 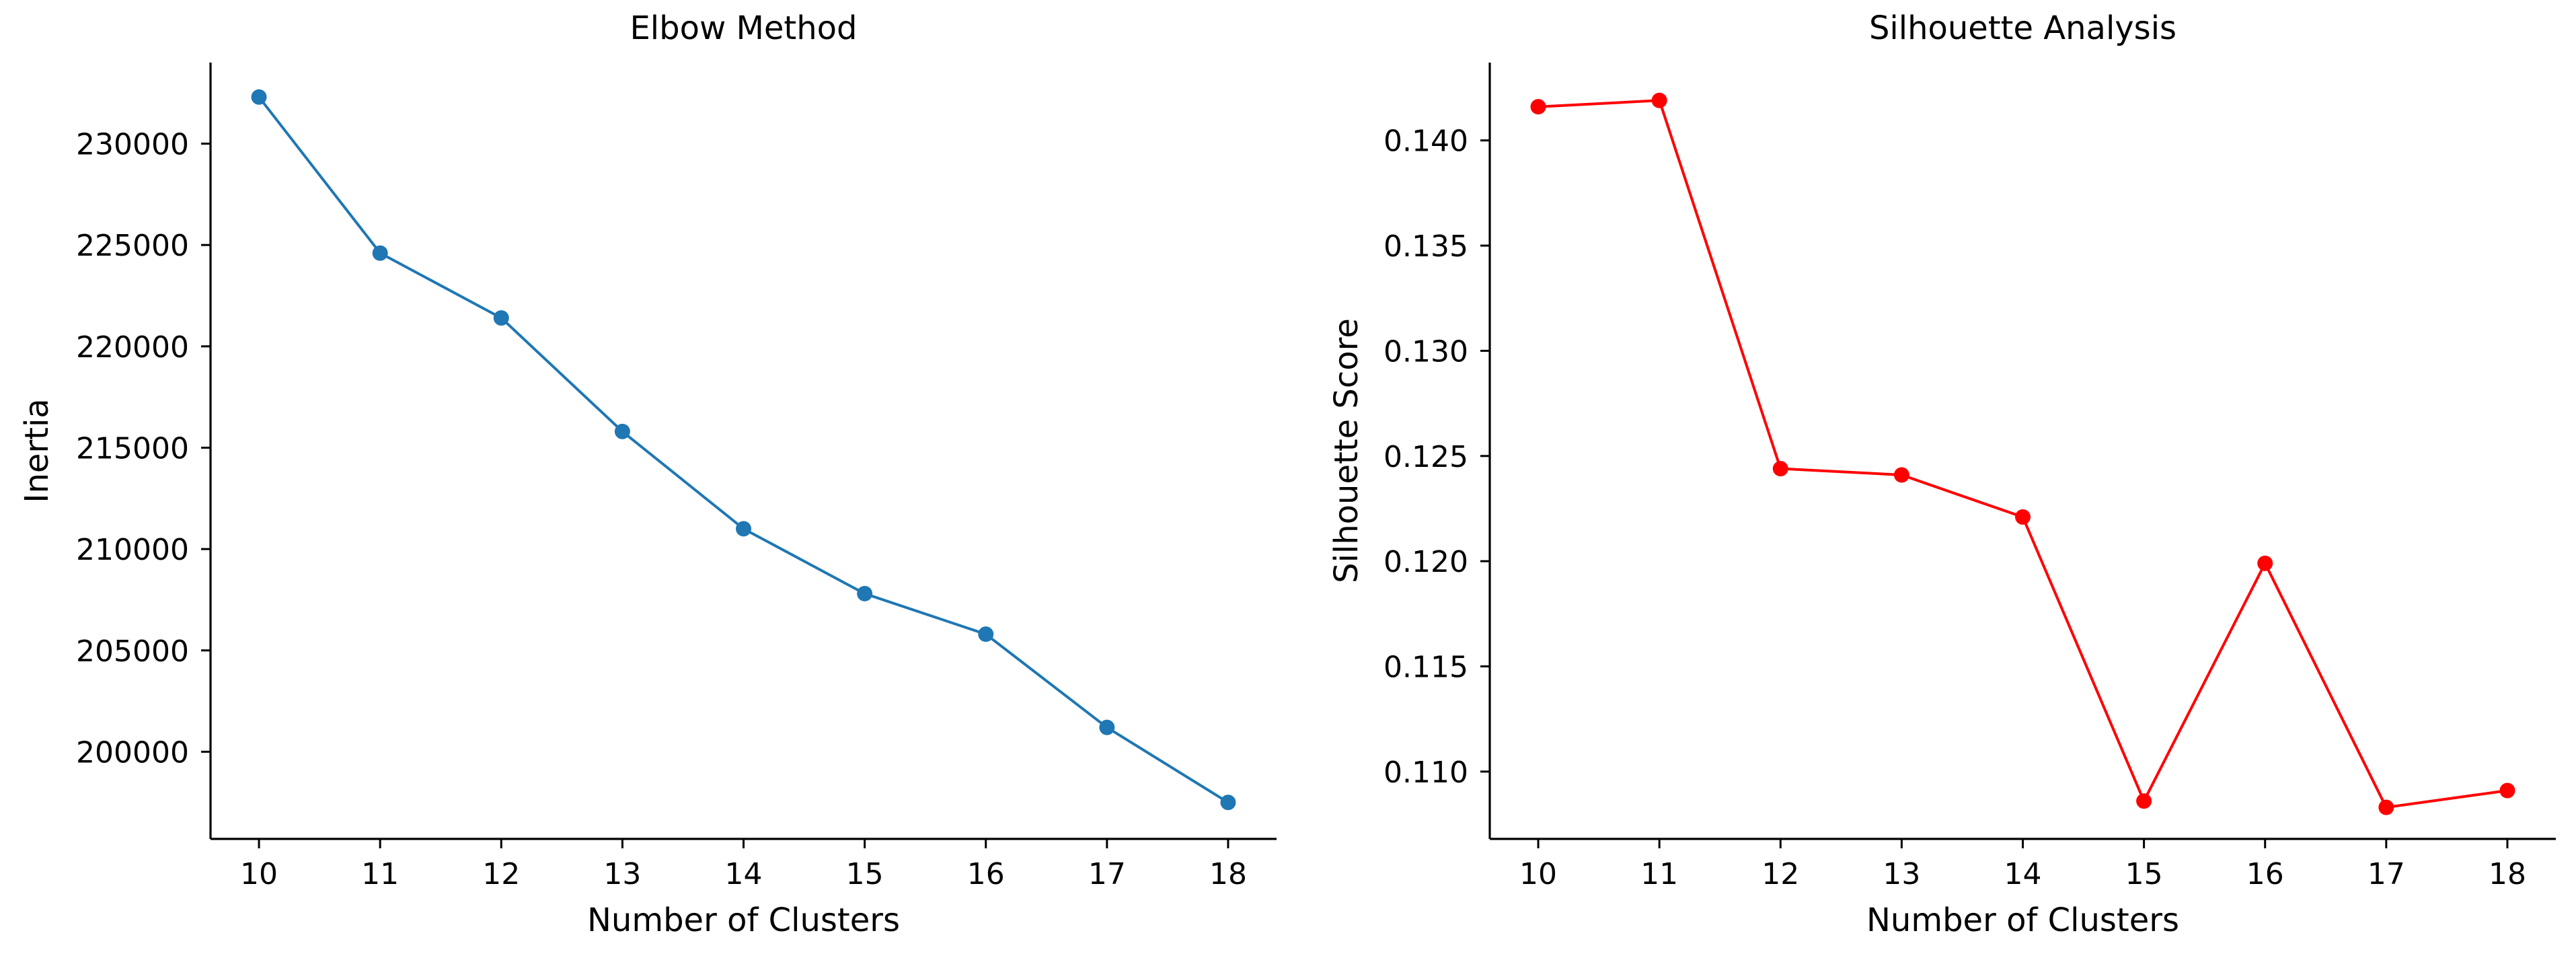 I want to click on silhouette-x-tick-label: 17, so click(x=2386, y=874).